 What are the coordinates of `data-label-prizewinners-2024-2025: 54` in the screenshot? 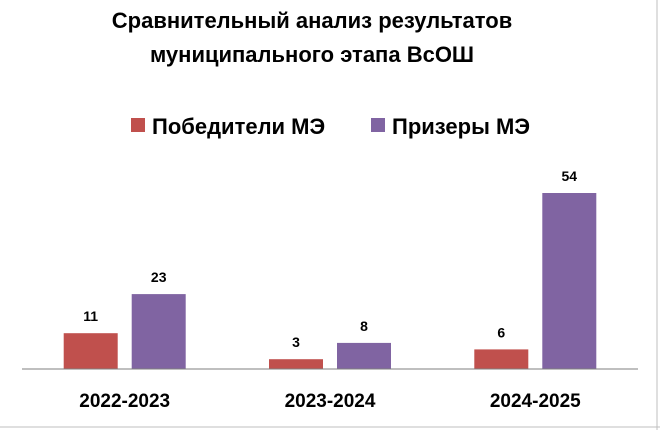 It's located at (570, 176).